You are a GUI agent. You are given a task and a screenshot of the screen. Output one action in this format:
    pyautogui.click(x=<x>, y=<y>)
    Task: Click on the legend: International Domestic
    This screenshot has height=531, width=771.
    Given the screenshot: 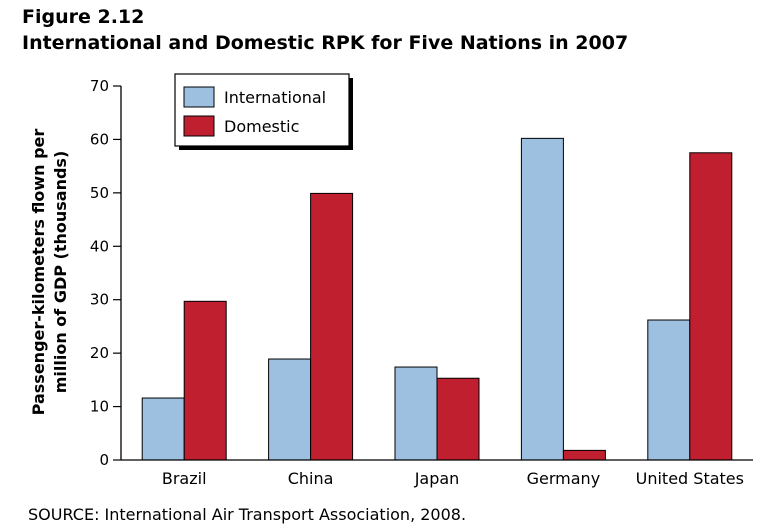 What is the action you would take?
    pyautogui.click(x=263, y=111)
    